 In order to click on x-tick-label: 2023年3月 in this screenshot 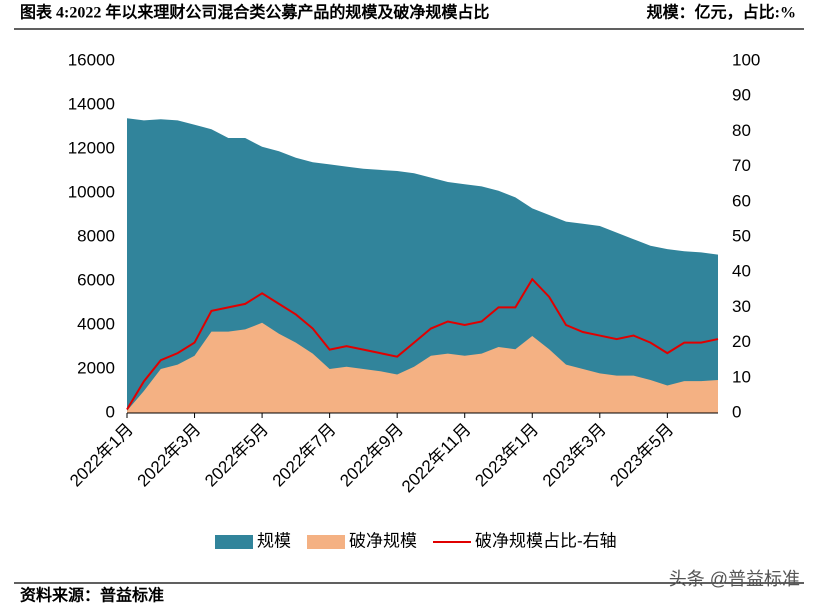, I will do `click(574, 455)`.